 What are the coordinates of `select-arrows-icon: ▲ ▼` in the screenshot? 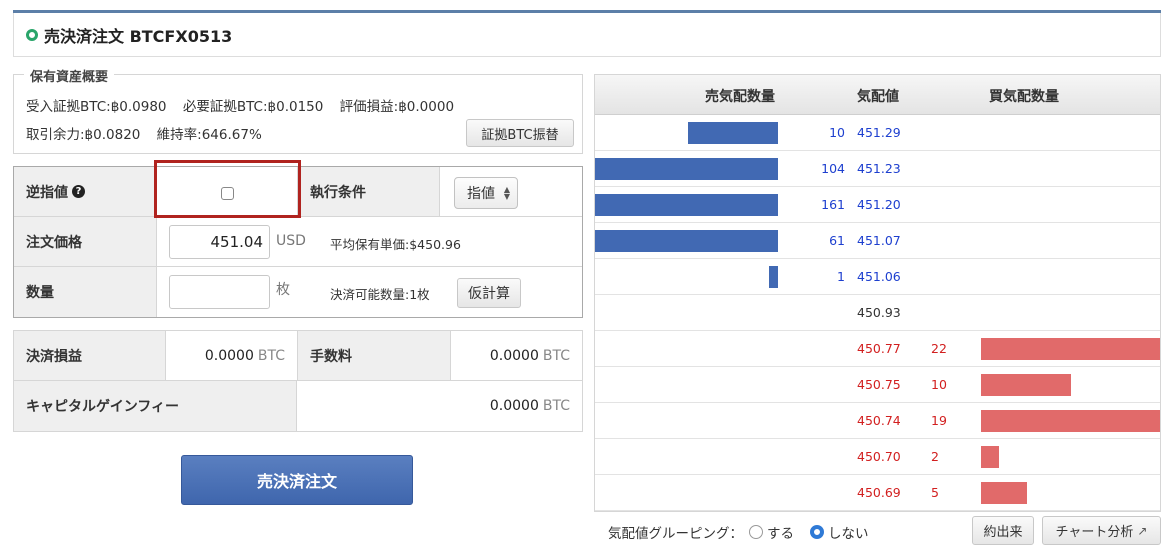 It's located at (506, 193).